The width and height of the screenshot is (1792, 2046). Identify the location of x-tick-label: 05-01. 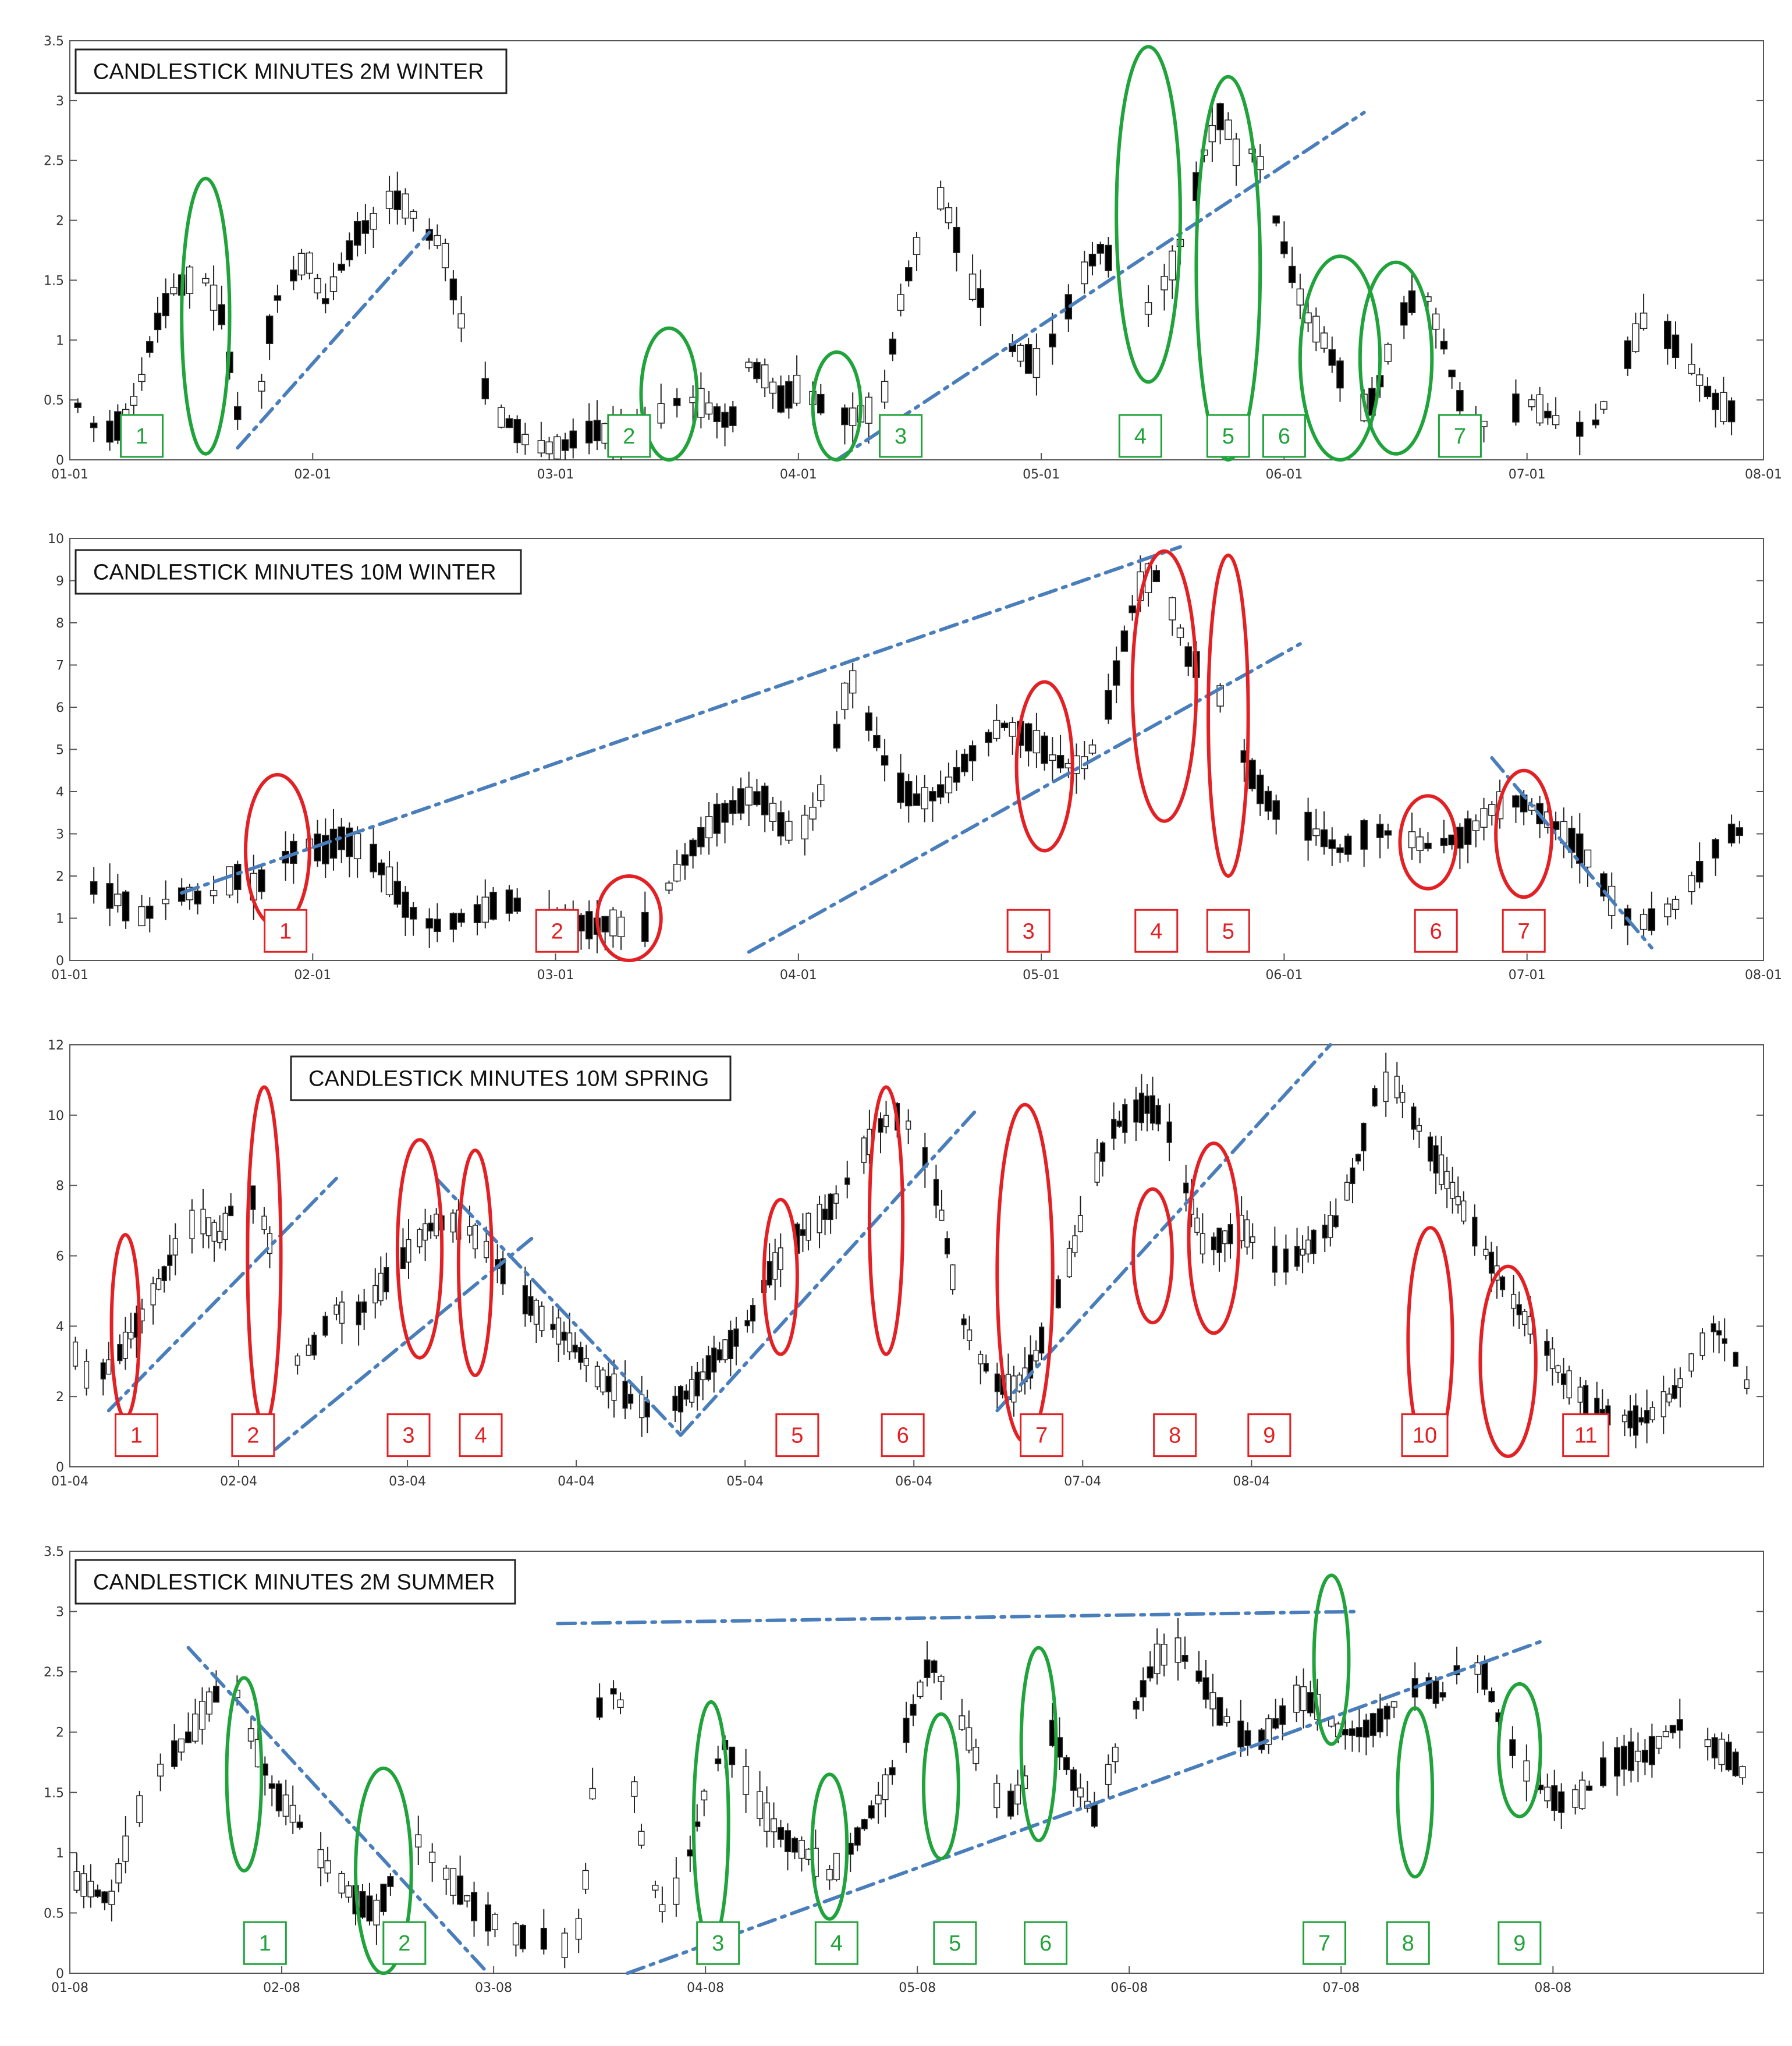
(1041, 475).